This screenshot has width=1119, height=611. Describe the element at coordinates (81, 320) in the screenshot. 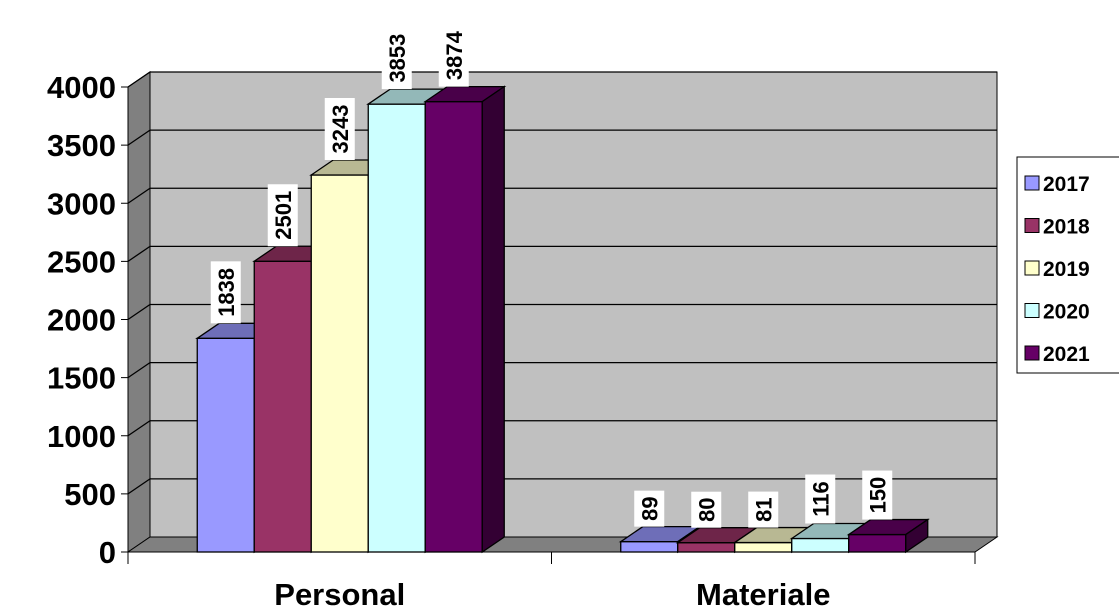

I see `y-tick-label: 2000` at that location.